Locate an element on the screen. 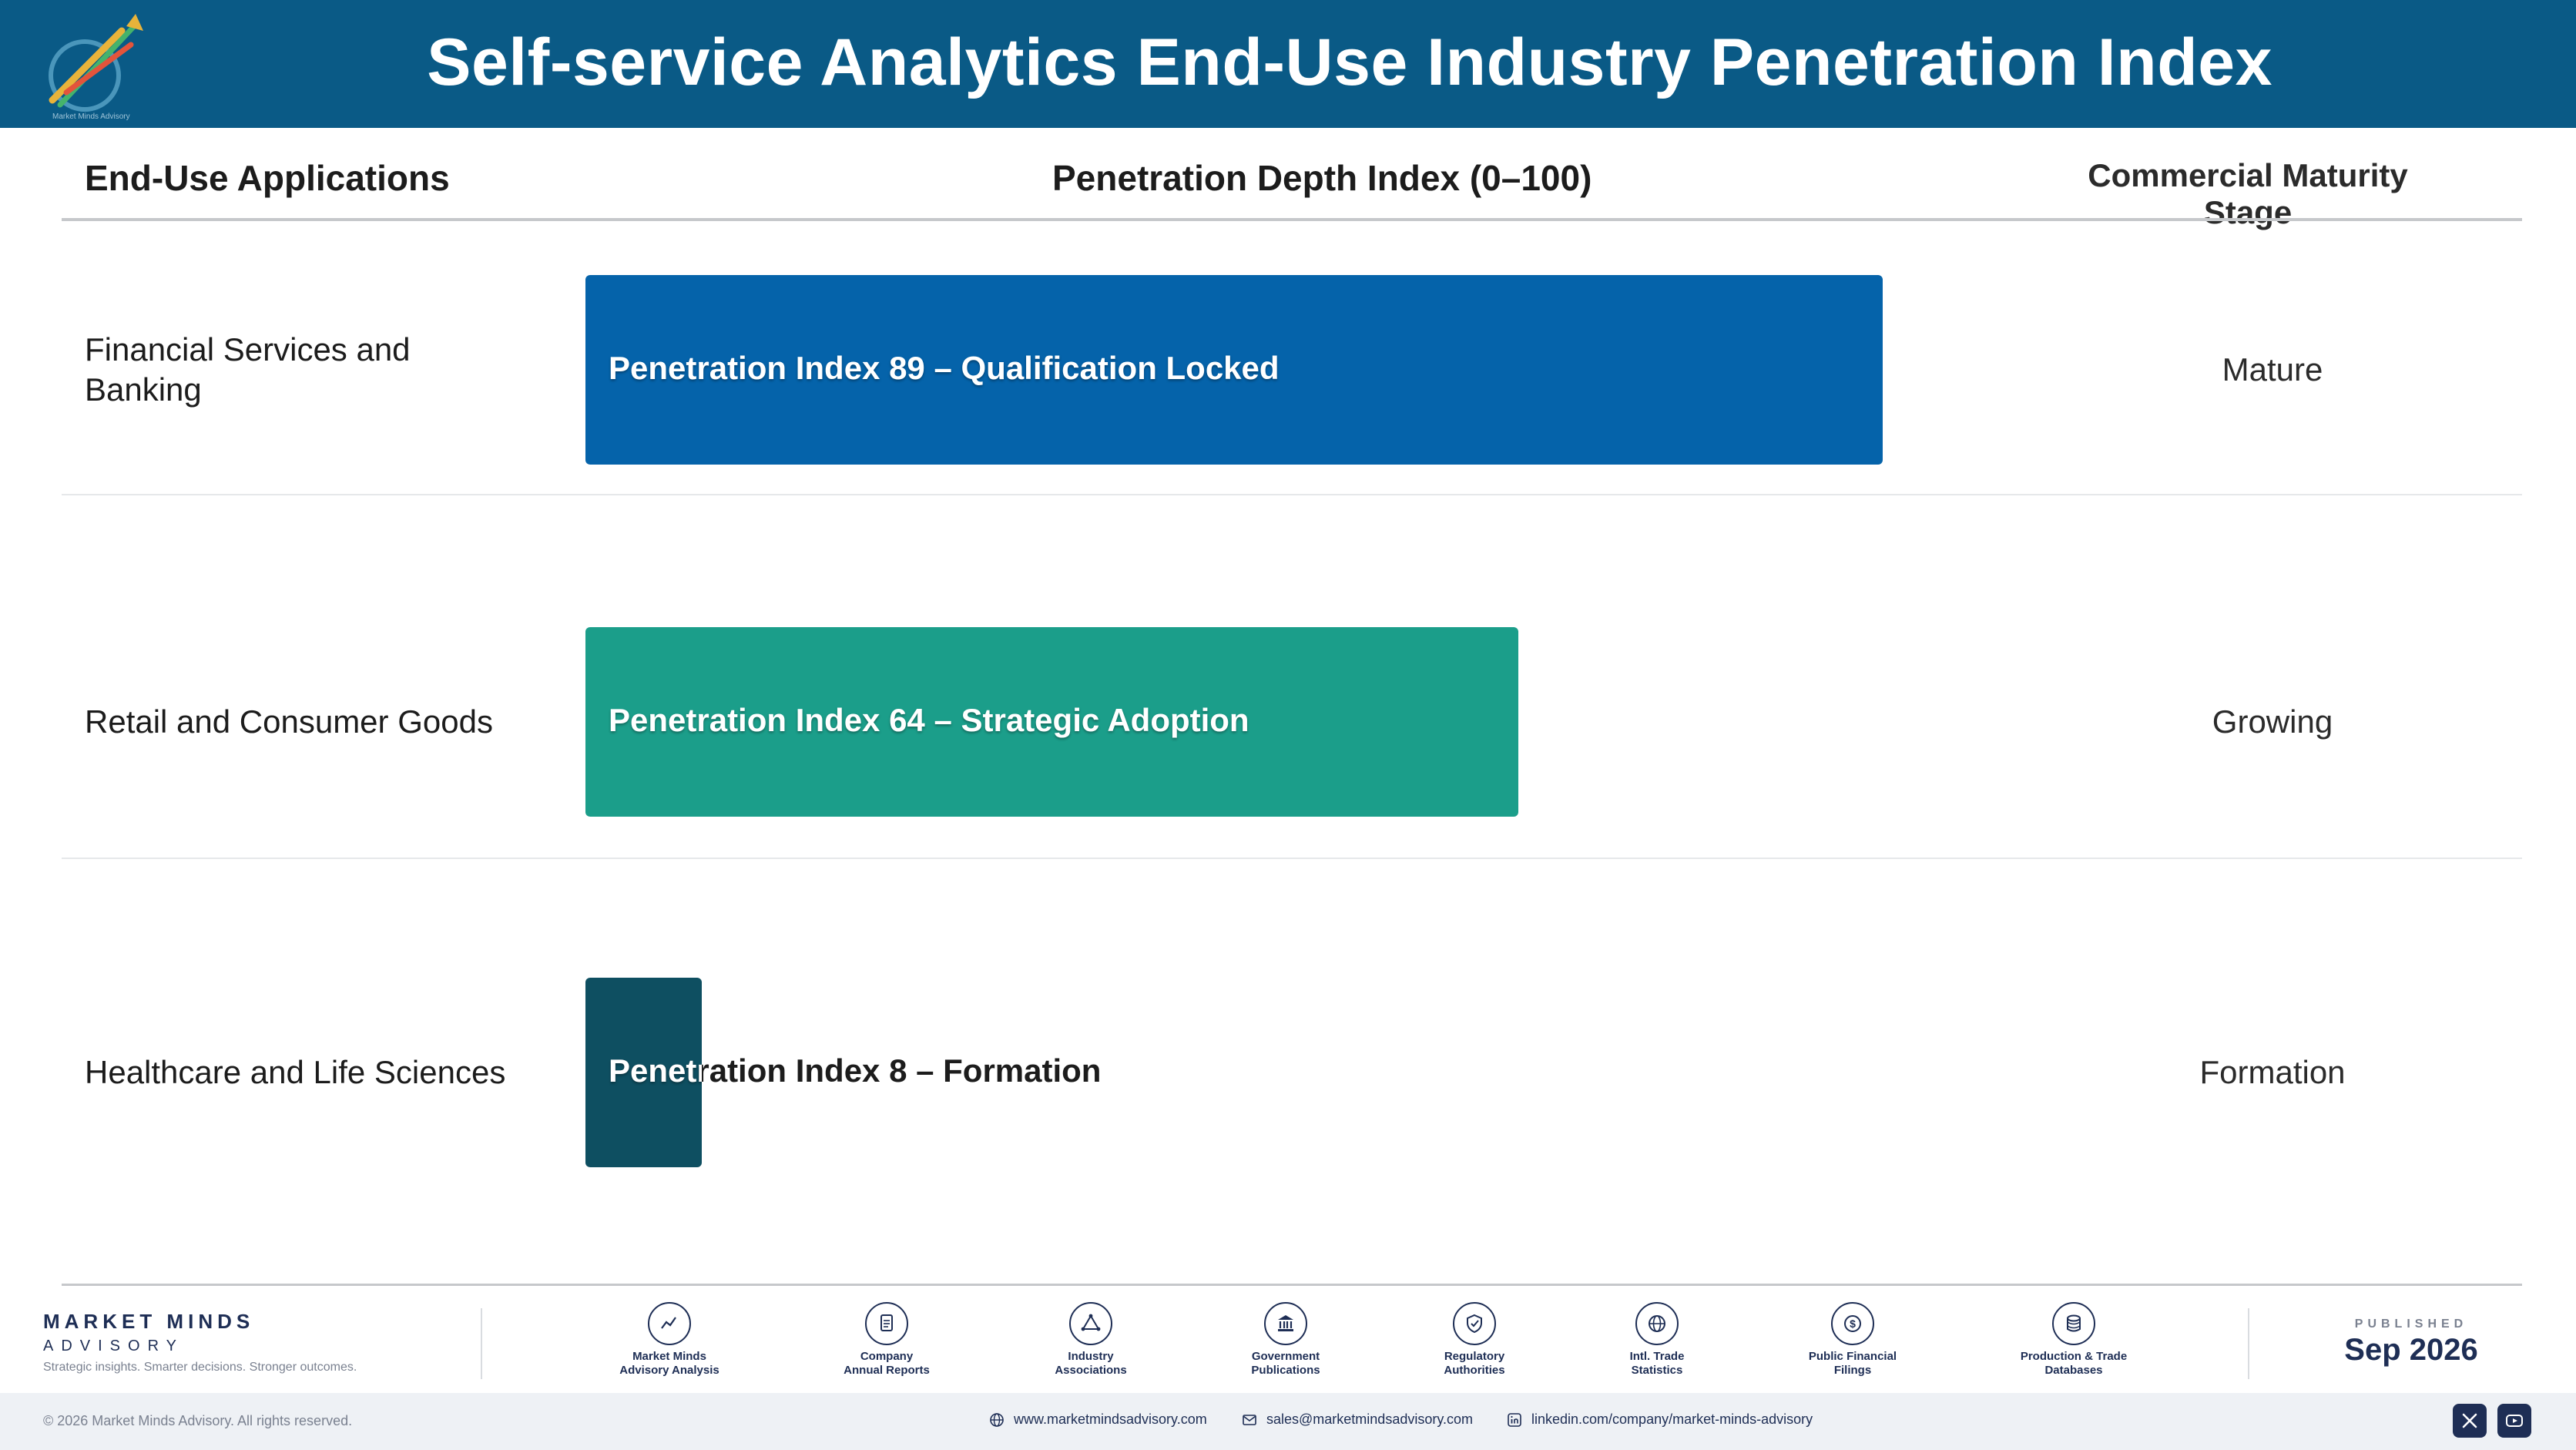  website-text: www.marketmindsadvisory.com is located at coordinates (1110, 1419).